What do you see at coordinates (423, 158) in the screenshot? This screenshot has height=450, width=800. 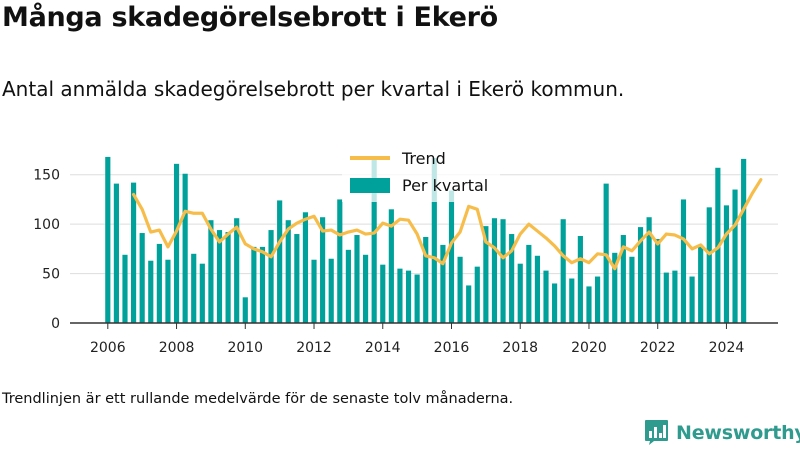 I see `legend-trend-label: Trend` at bounding box center [423, 158].